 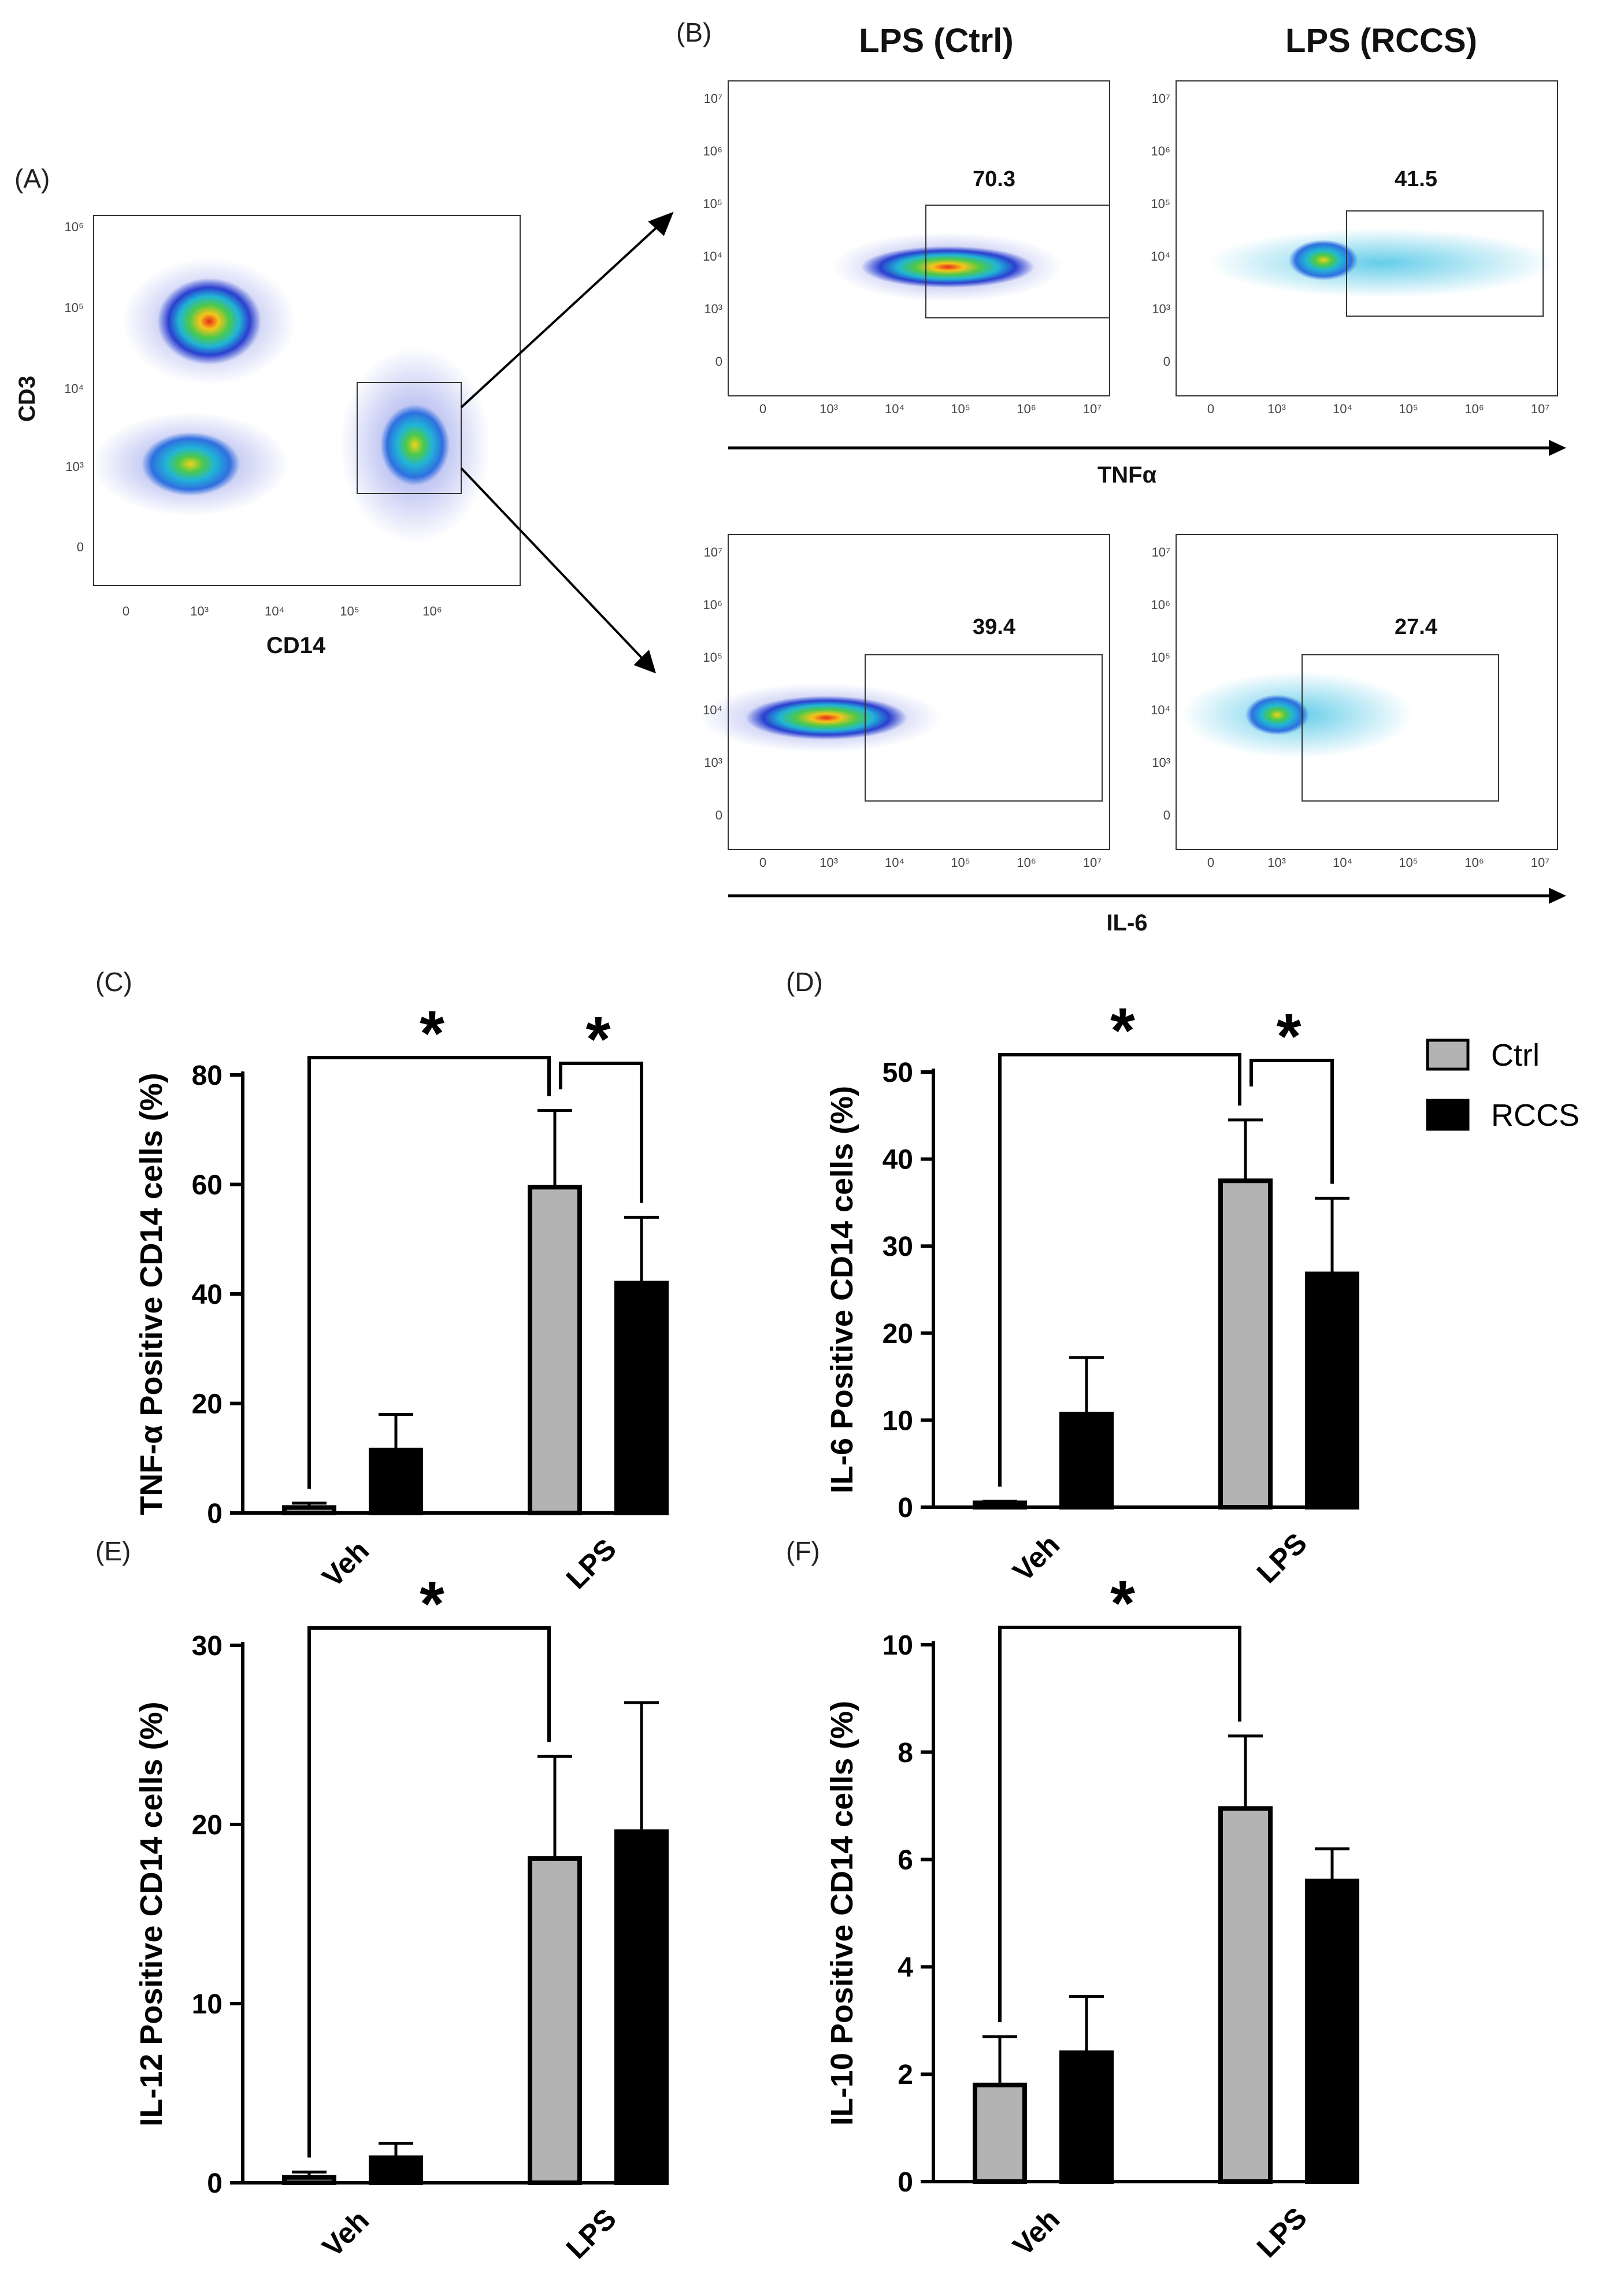 What do you see at coordinates (1448, 1055) in the screenshot?
I see `legend-swatch-ctrl` at bounding box center [1448, 1055].